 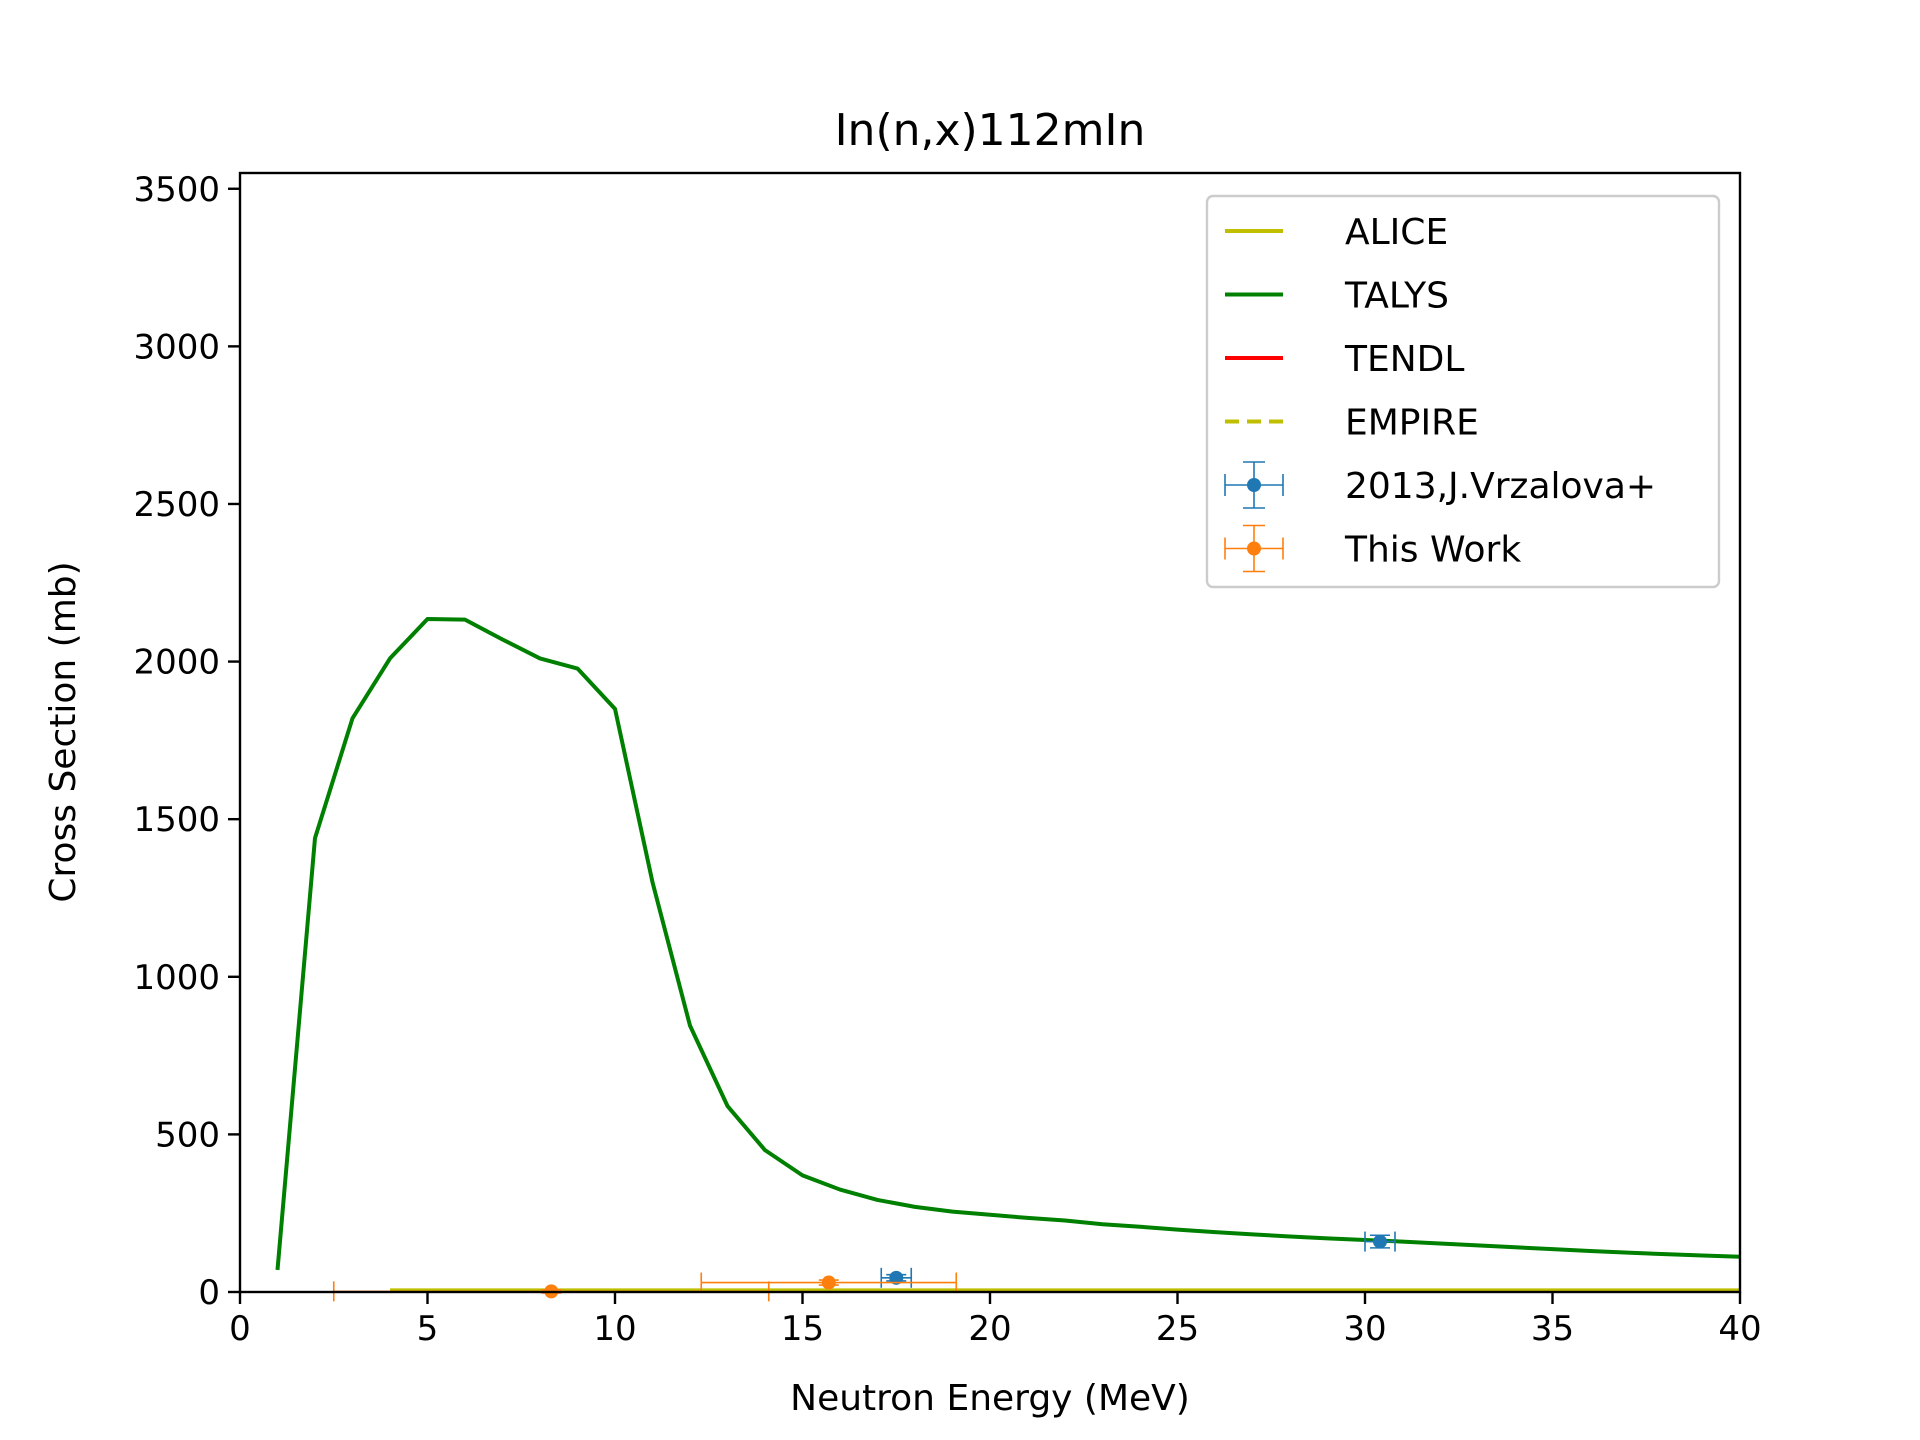 What do you see at coordinates (428, 1329) in the screenshot?
I see `x-tick-label: 5` at bounding box center [428, 1329].